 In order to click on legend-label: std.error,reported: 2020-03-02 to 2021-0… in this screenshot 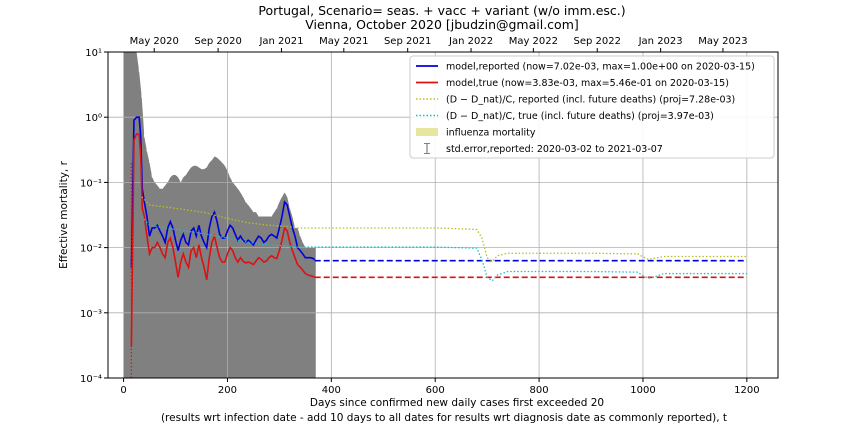, I will do `click(554, 149)`.